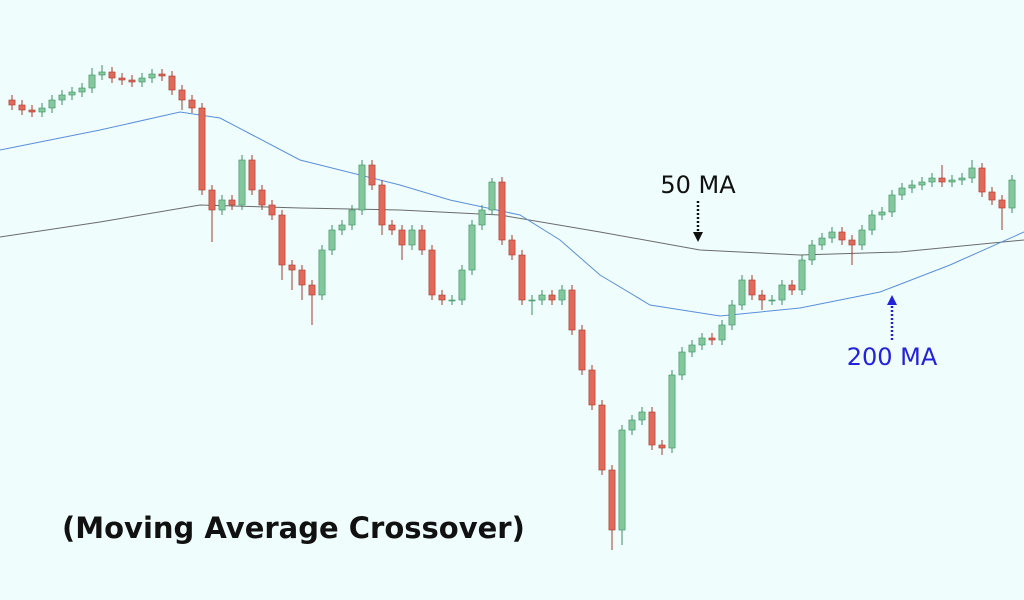  I want to click on ma200-label: 200 MA, so click(892, 357).